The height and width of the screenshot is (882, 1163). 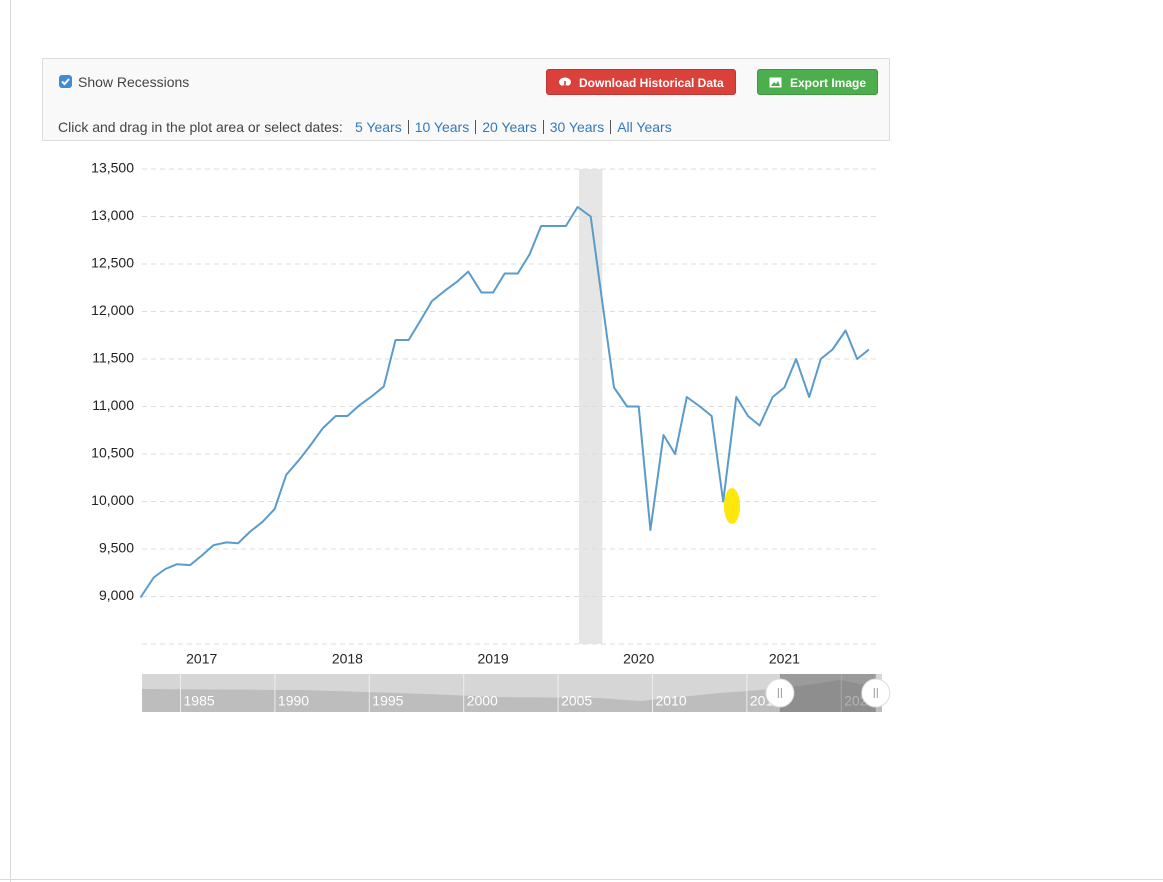 I want to click on navigator-area, so click(x=512, y=696).